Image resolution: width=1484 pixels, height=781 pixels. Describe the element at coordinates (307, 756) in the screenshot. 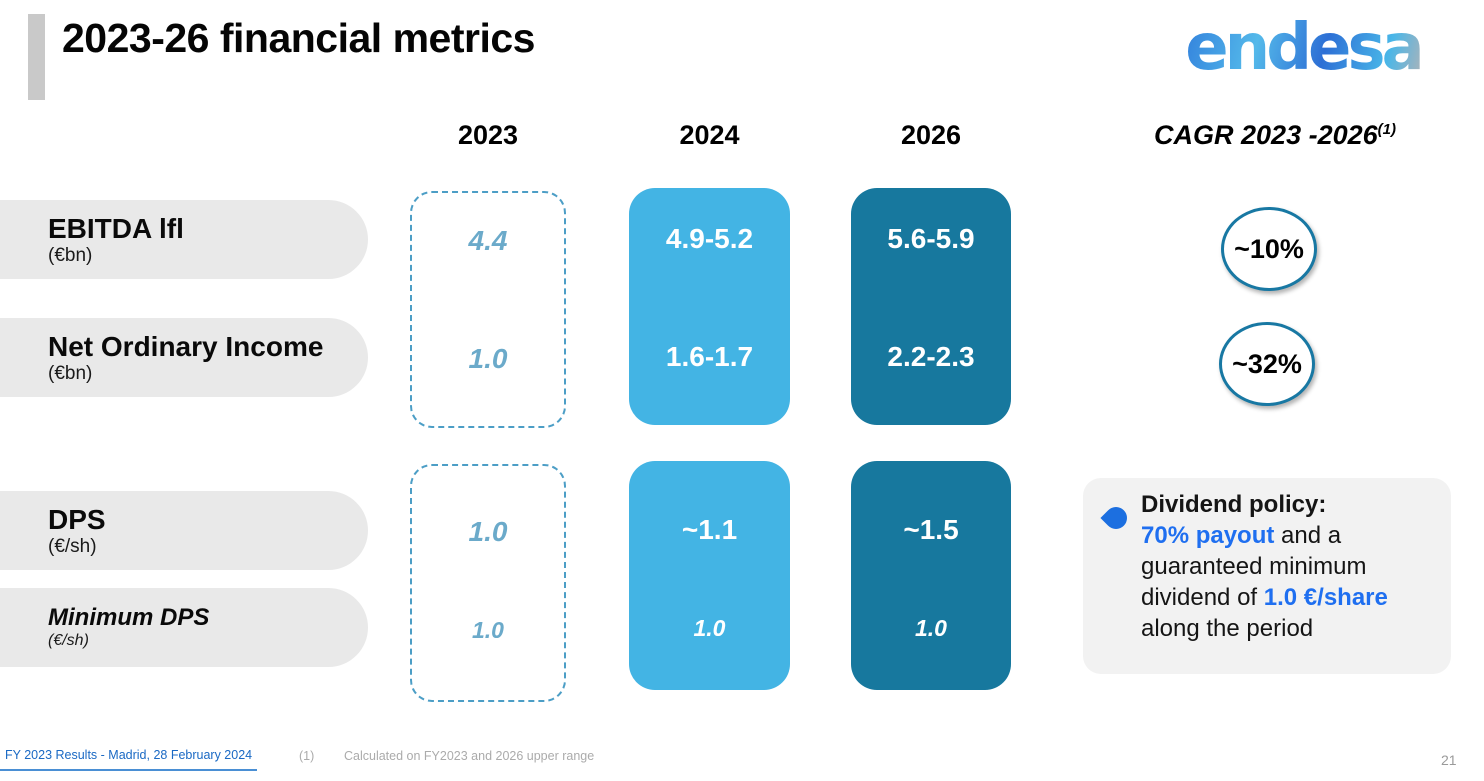

I see `footnote-marker: (1)` at that location.